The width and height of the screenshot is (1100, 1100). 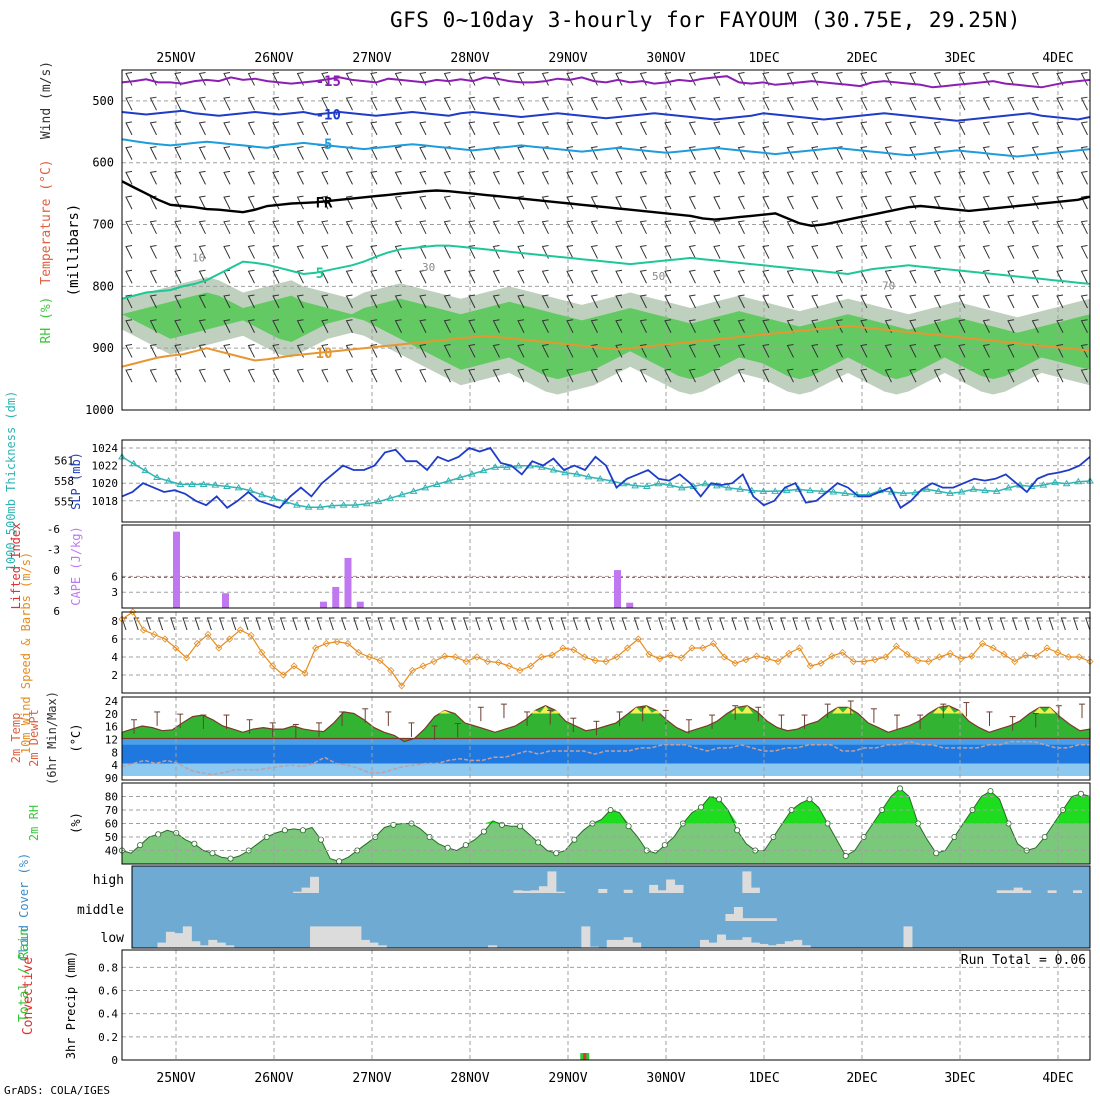 What do you see at coordinates (114, 675) in the screenshot?
I see `wind-tick-label: 2` at bounding box center [114, 675].